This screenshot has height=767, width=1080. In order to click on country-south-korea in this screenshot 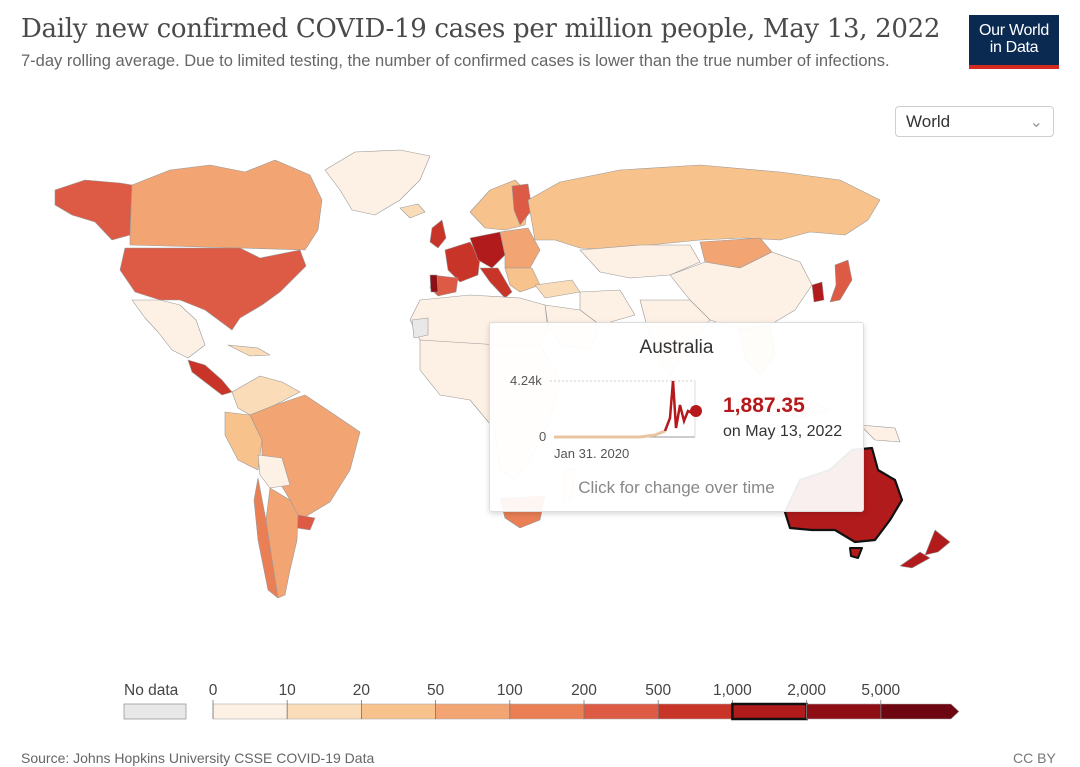, I will do `click(818, 292)`.